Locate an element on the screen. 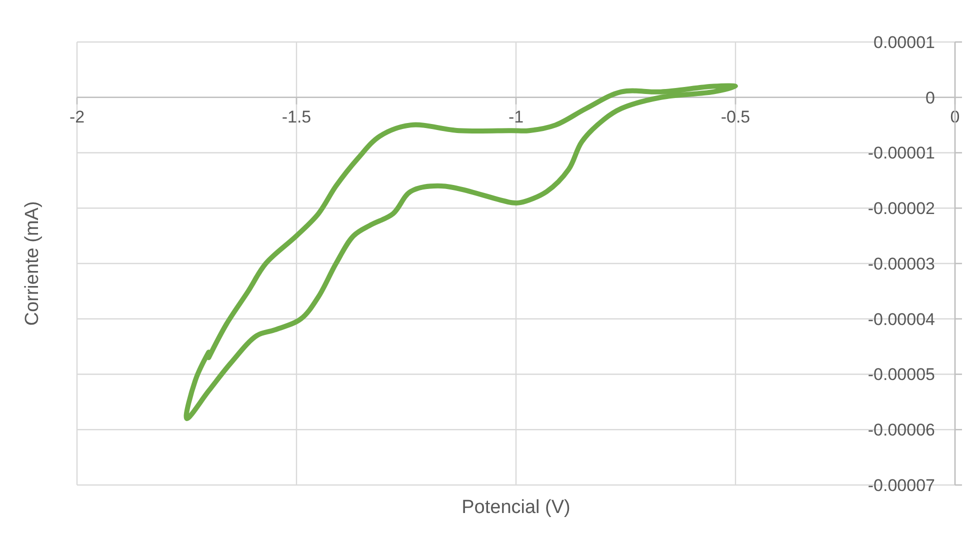 The width and height of the screenshot is (977, 548). x-tick-label: -1 is located at coordinates (516, 116).